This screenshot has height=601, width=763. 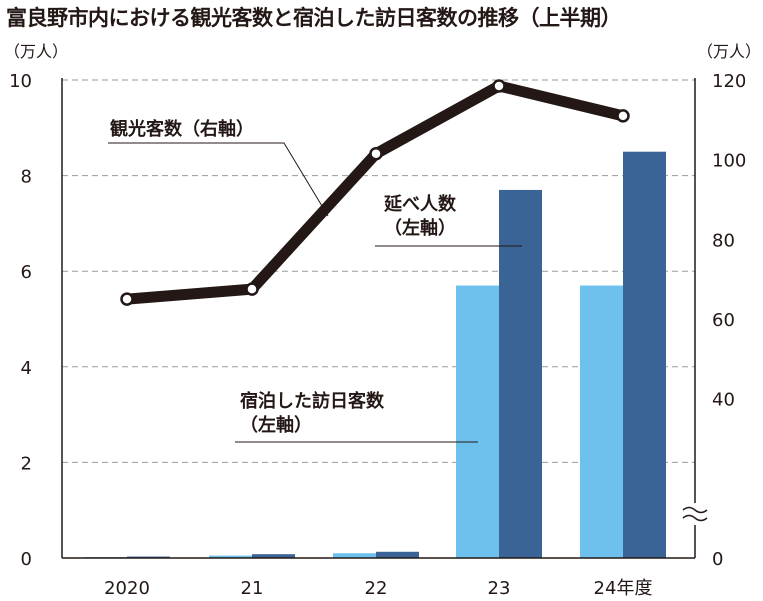 What do you see at coordinates (499, 588) in the screenshot?
I see `category-label: 23` at bounding box center [499, 588].